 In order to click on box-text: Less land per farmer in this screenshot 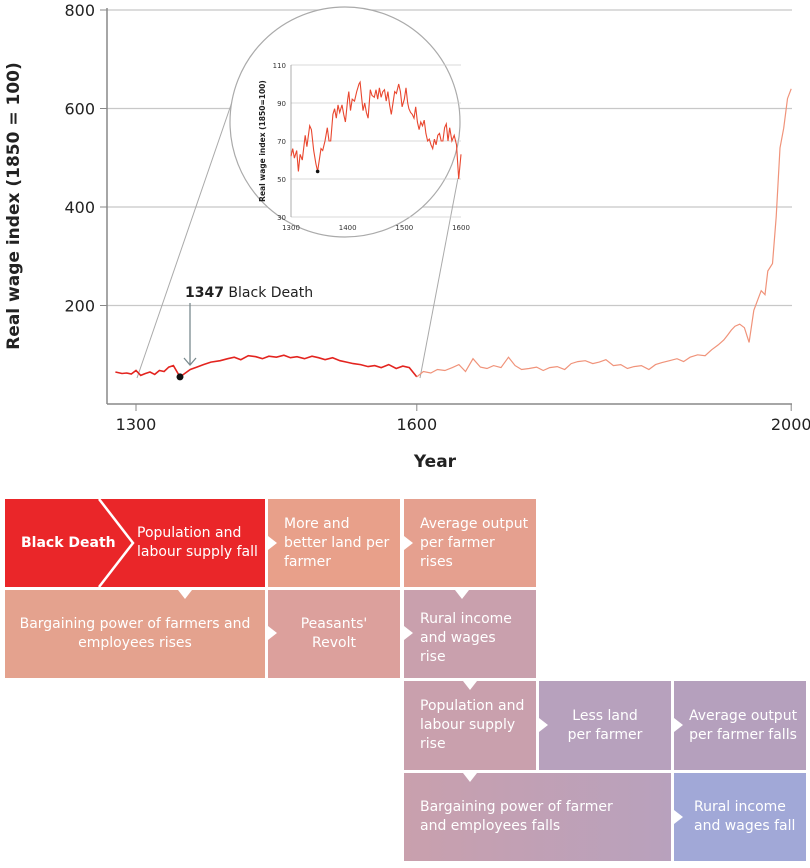, I will do `click(605, 725)`.